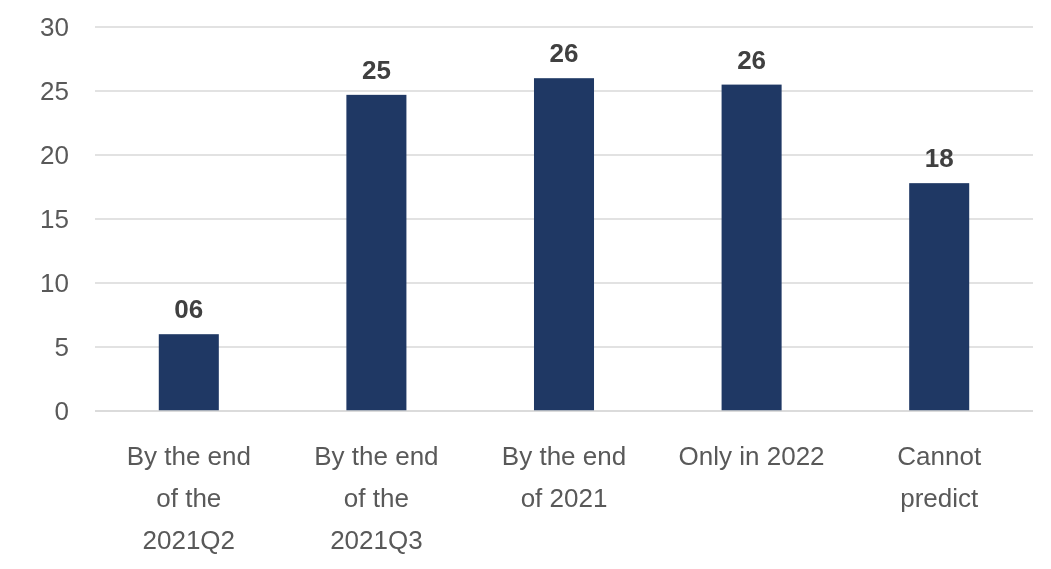 The image size is (1051, 569). What do you see at coordinates (61, 347) in the screenshot?
I see `y-tick-label: 5` at bounding box center [61, 347].